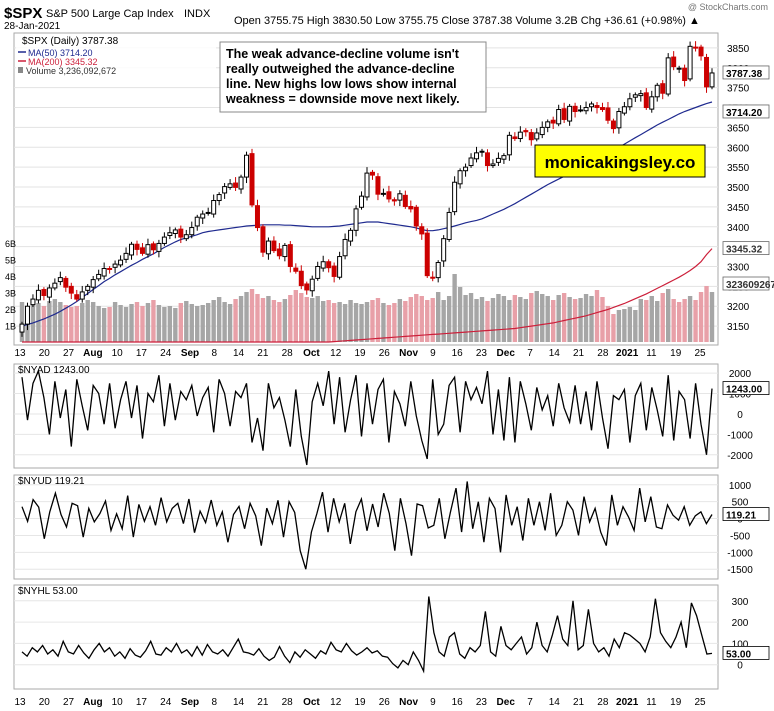 Image resolution: width=774 pixels, height=711 pixels. What do you see at coordinates (746, 283) in the screenshot?
I see `volume-value-tag-box` at bounding box center [746, 283].